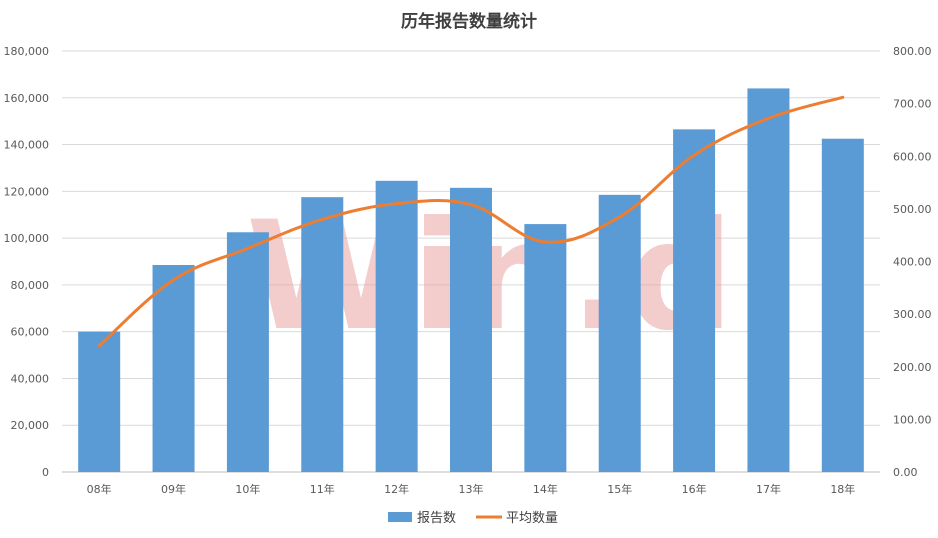  What do you see at coordinates (30, 378) in the screenshot?
I see `y-left-tick-label: 40,000` at bounding box center [30, 378].